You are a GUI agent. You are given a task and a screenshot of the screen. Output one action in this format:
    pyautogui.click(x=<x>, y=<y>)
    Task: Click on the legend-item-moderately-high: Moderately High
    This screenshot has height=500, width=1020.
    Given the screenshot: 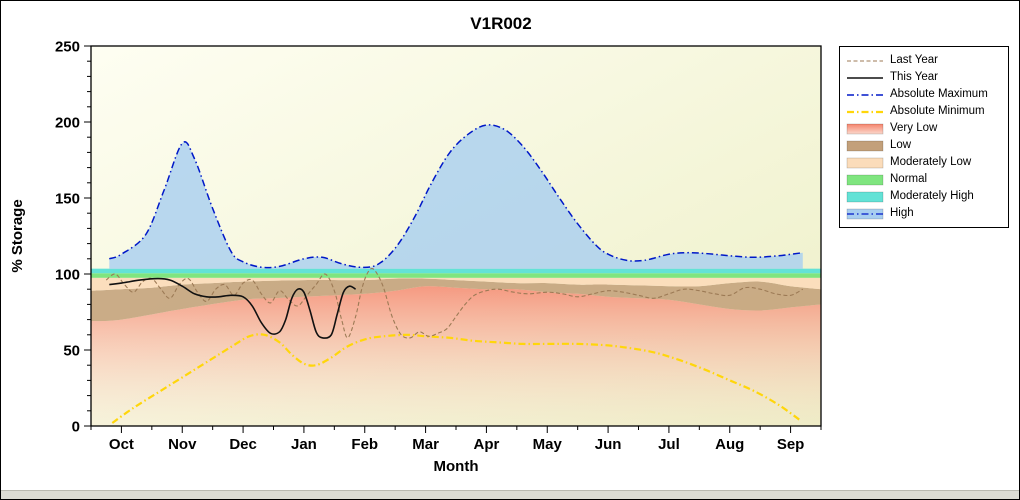 What is the action you would take?
    pyautogui.click(x=924, y=196)
    